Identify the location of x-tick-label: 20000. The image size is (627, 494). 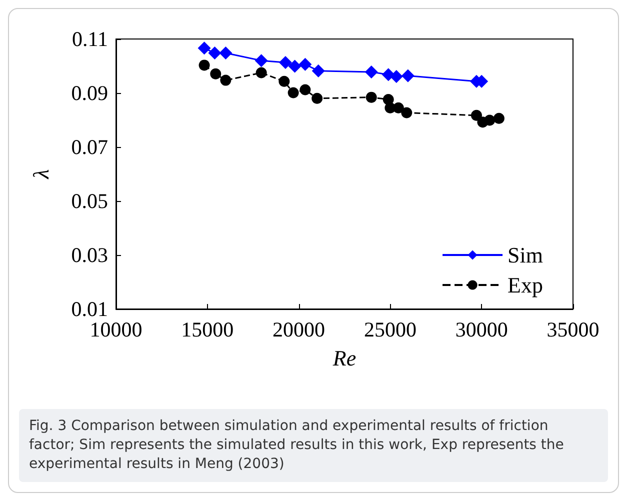
(299, 330).